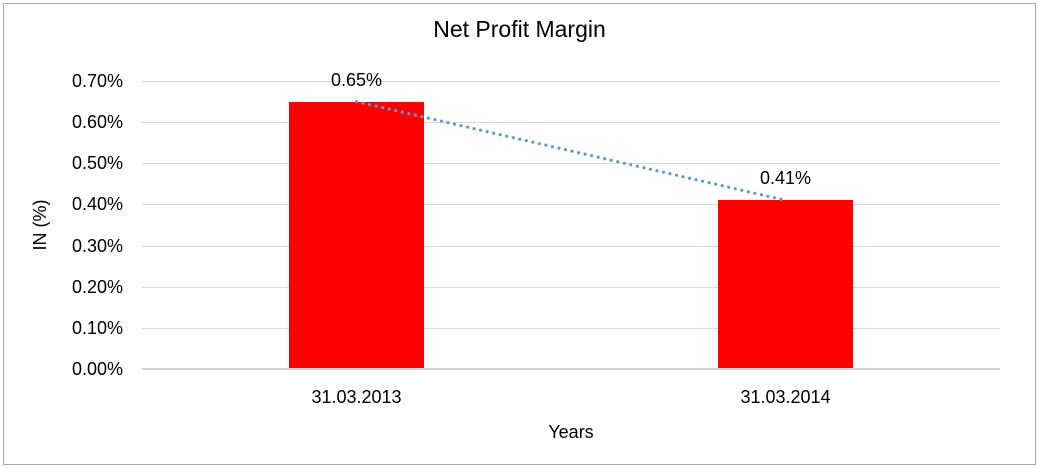  What do you see at coordinates (97, 327) in the screenshot?
I see `y-tick-label: 0.10%` at bounding box center [97, 327].